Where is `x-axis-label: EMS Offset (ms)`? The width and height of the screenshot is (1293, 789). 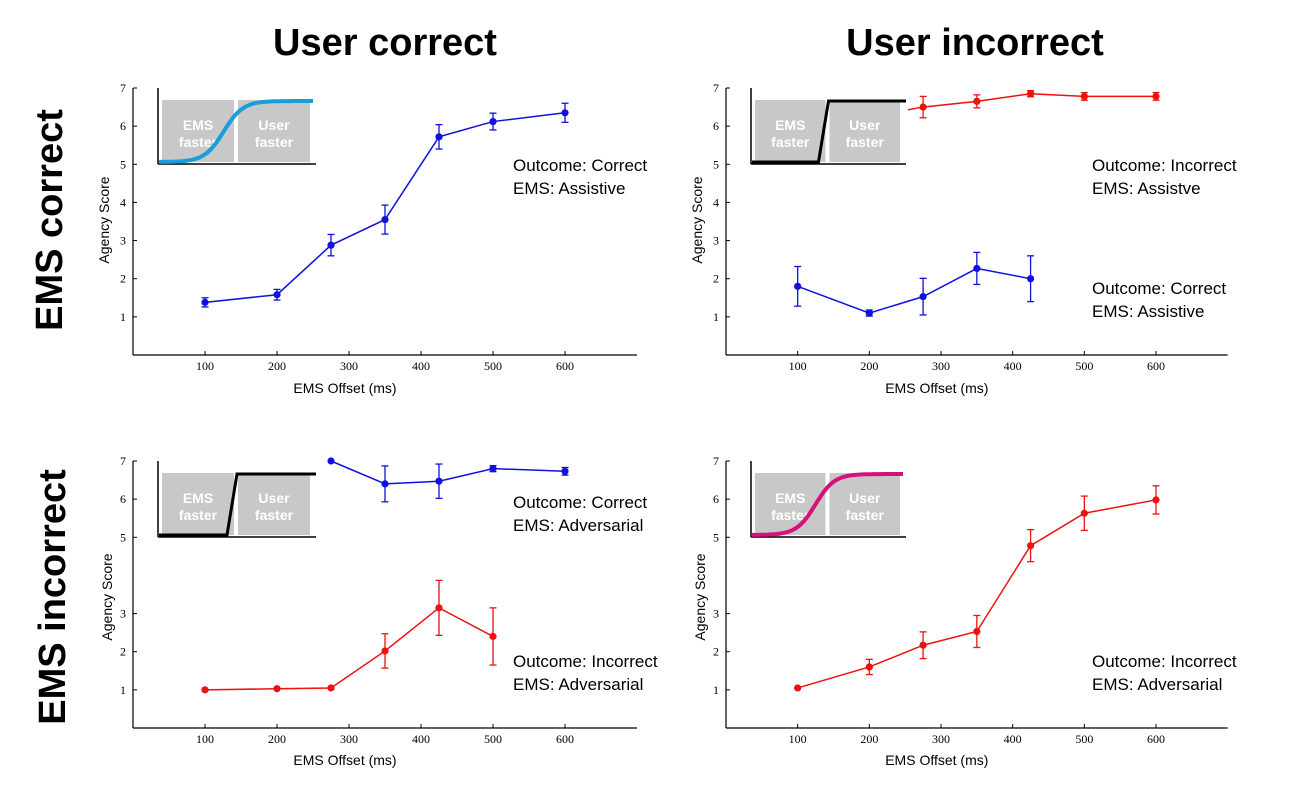 x-axis-label: EMS Offset (ms) is located at coordinates (936, 760).